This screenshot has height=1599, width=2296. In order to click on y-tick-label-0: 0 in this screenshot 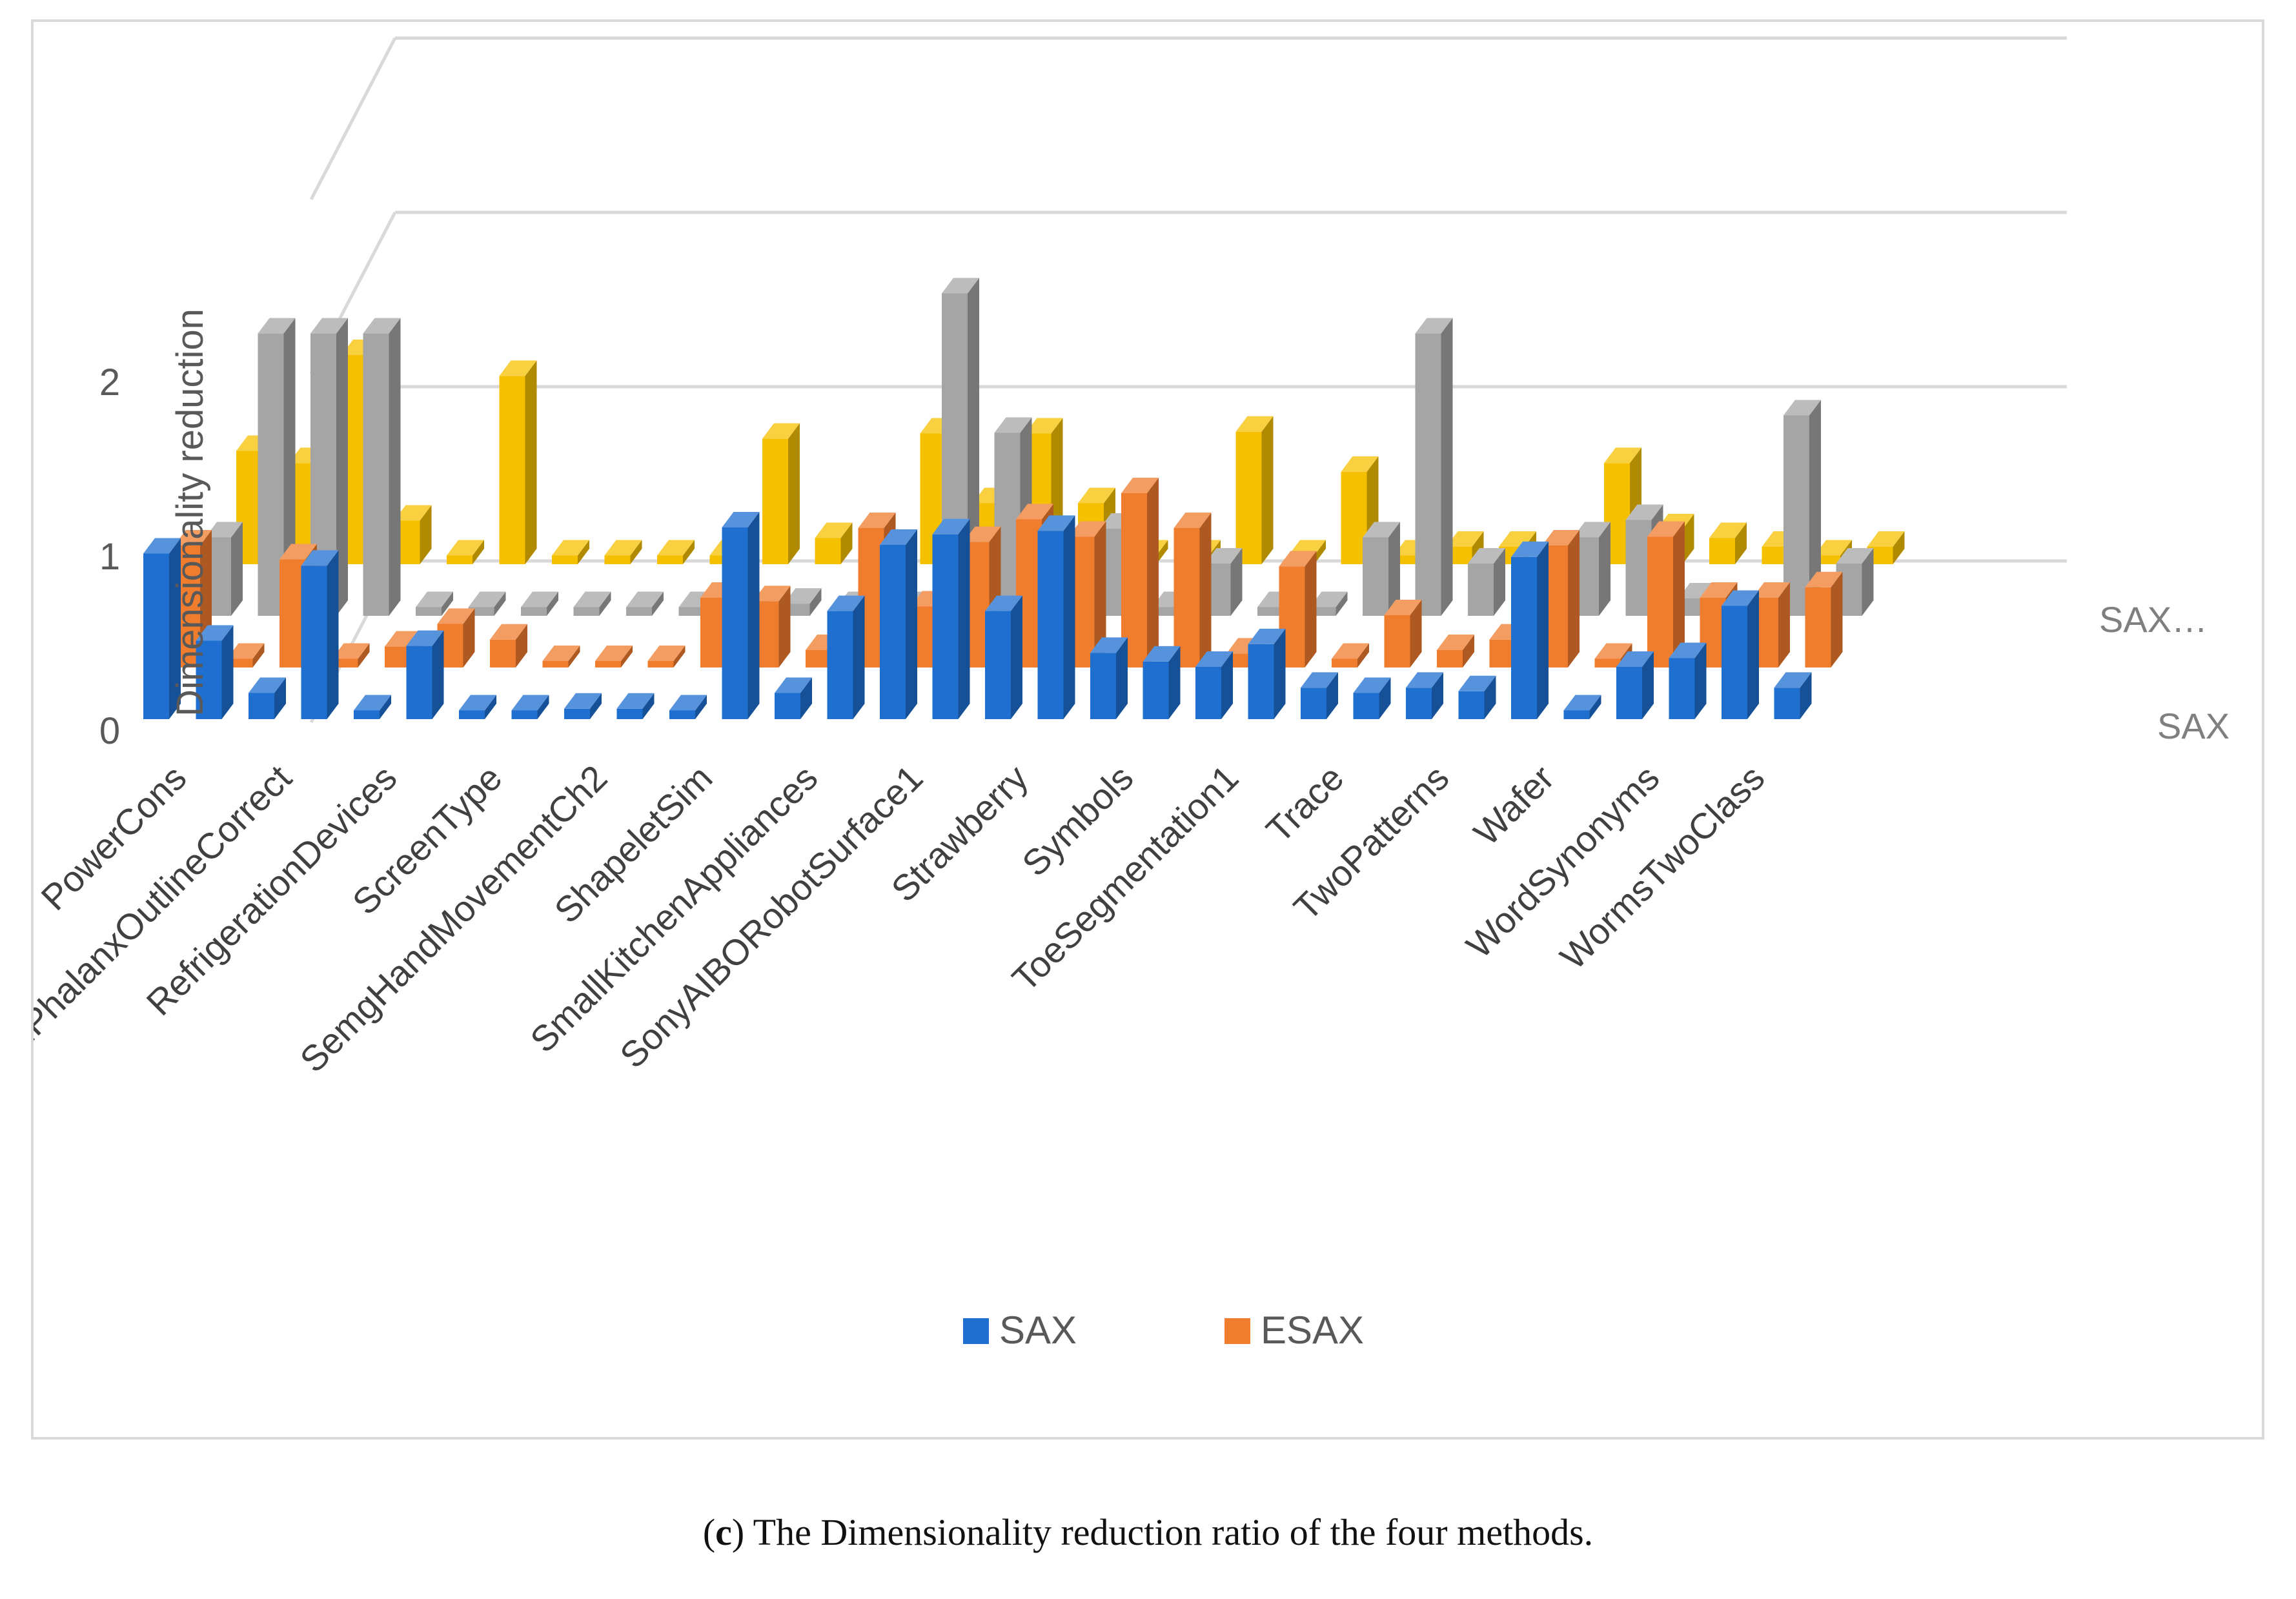, I will do `click(109, 731)`.